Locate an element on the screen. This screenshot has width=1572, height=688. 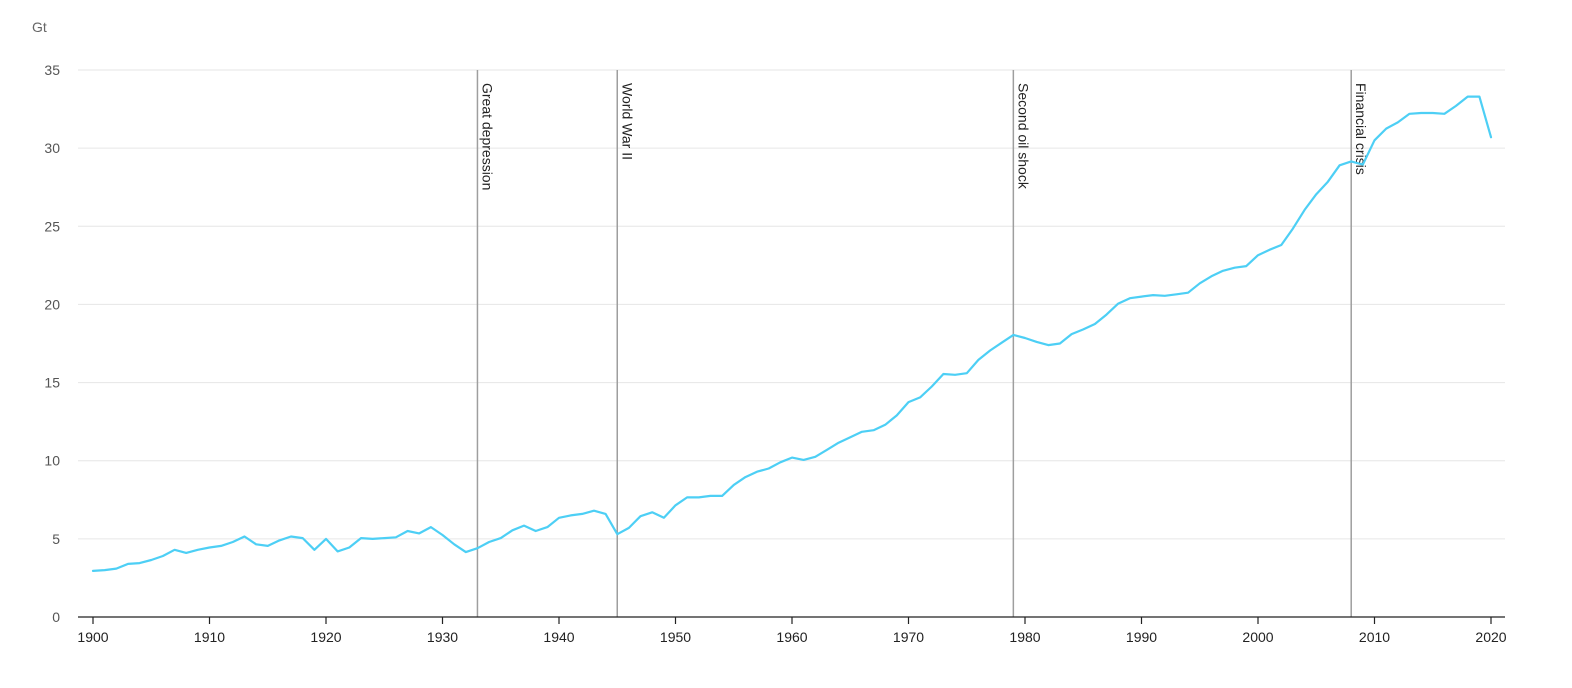
y-tick-label: 35 is located at coordinates (52, 70).